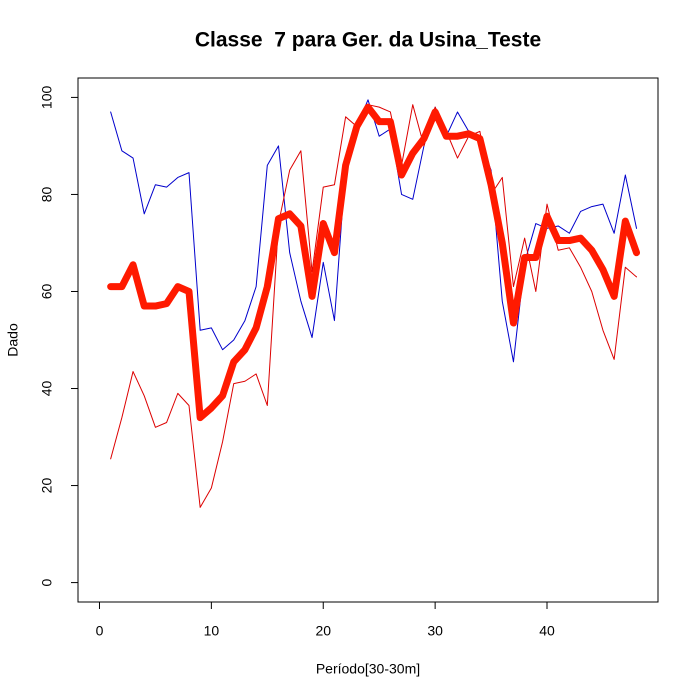 This screenshot has width=700, height=700. I want to click on x-tick-label: 10, so click(212, 631).